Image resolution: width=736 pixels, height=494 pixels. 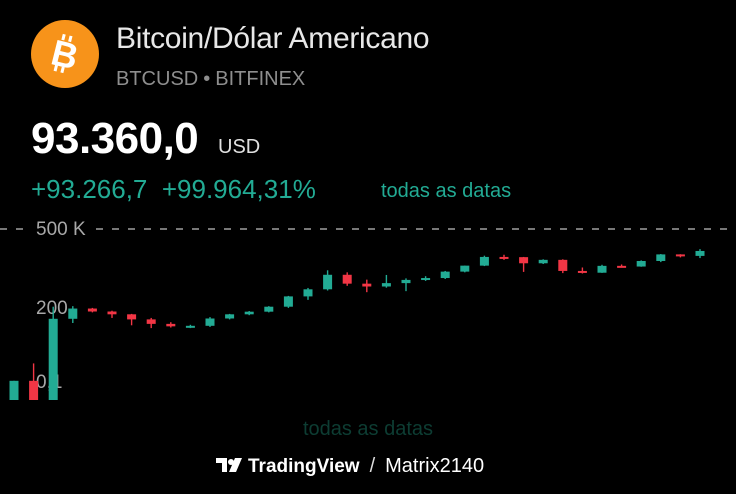 I want to click on y-tick-label: 200, so click(x=52, y=308).